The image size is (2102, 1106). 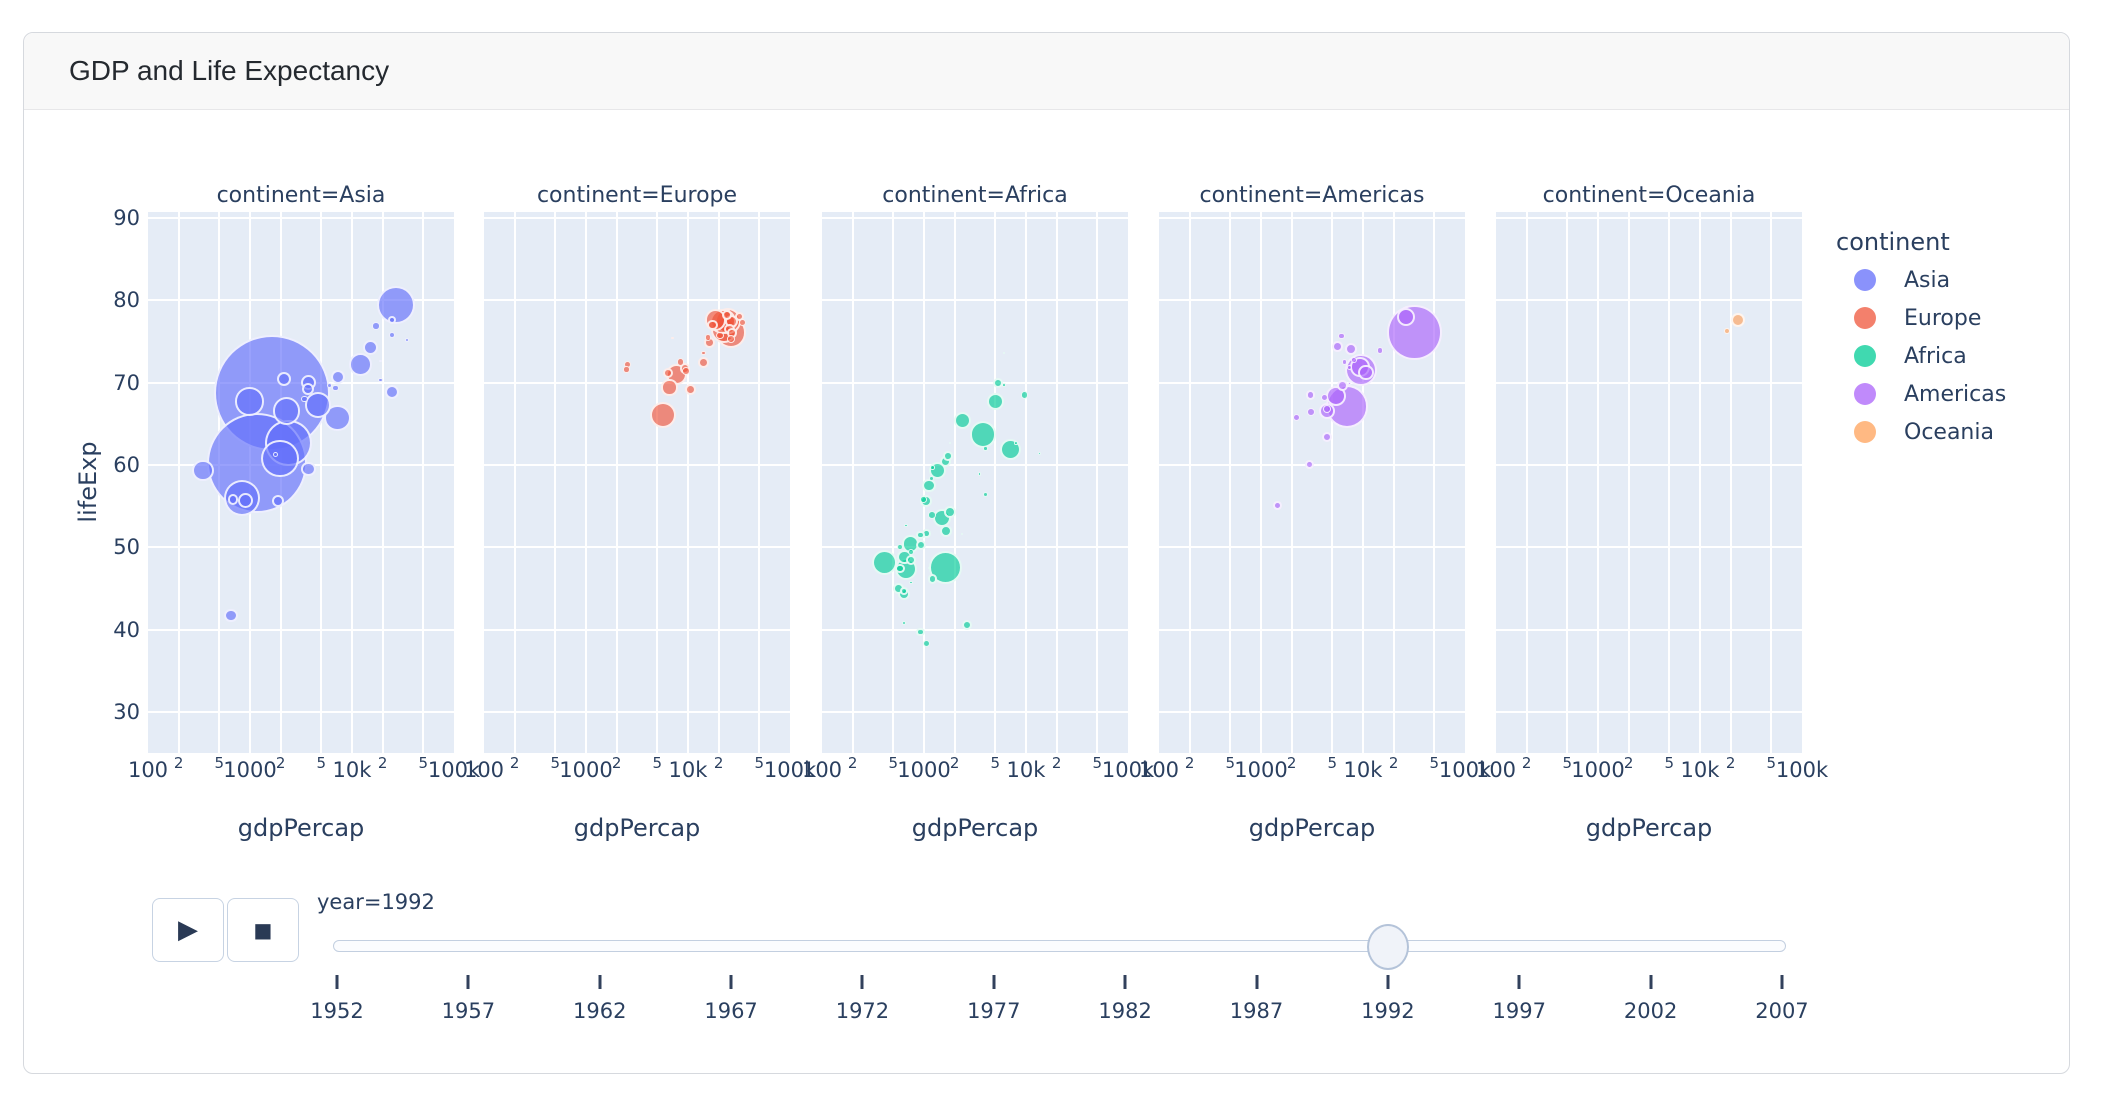 I want to click on legend-item-americas: Americas, so click(x=1974, y=394).